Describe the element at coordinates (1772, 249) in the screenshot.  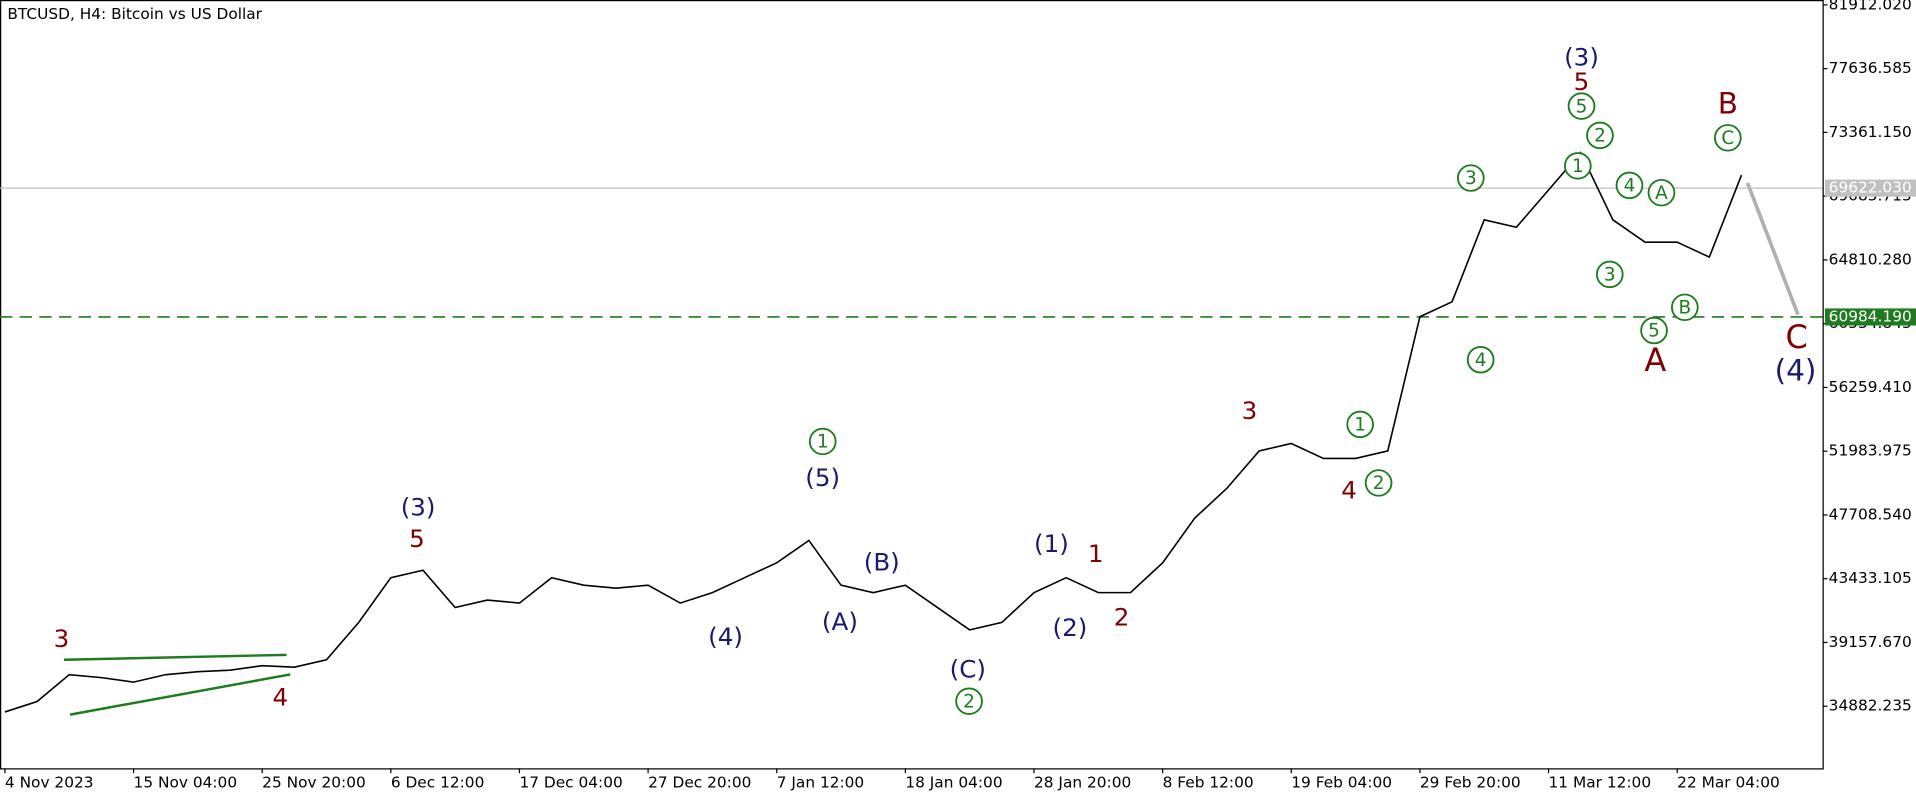
I see `projection-line` at that location.